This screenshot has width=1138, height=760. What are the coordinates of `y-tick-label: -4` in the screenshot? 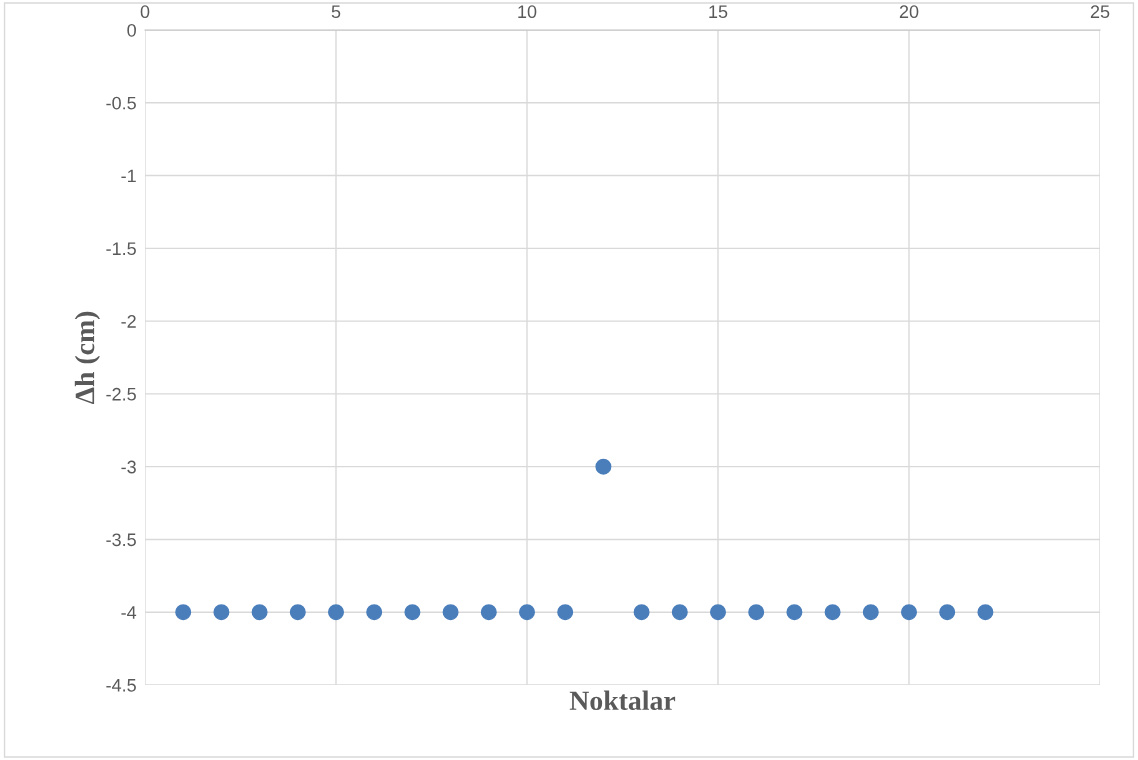 It's located at (129, 612).